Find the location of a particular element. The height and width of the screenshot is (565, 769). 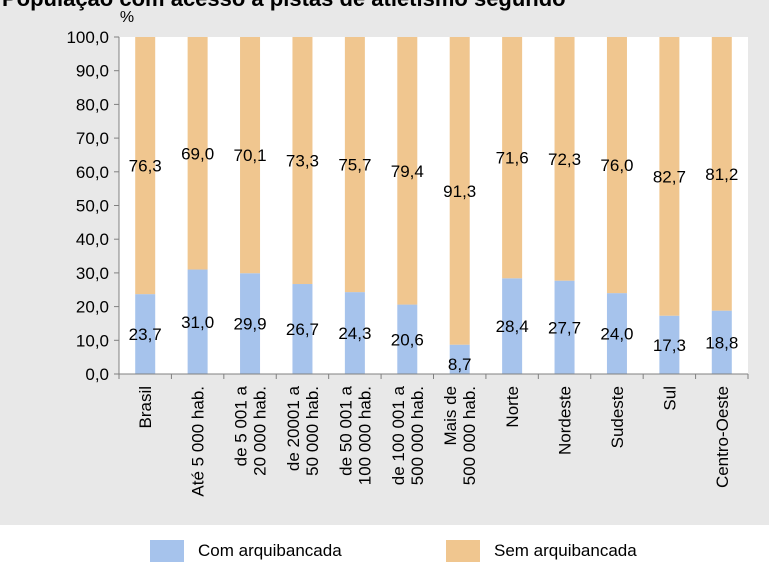

legend-swatch-com is located at coordinates (167, 551).